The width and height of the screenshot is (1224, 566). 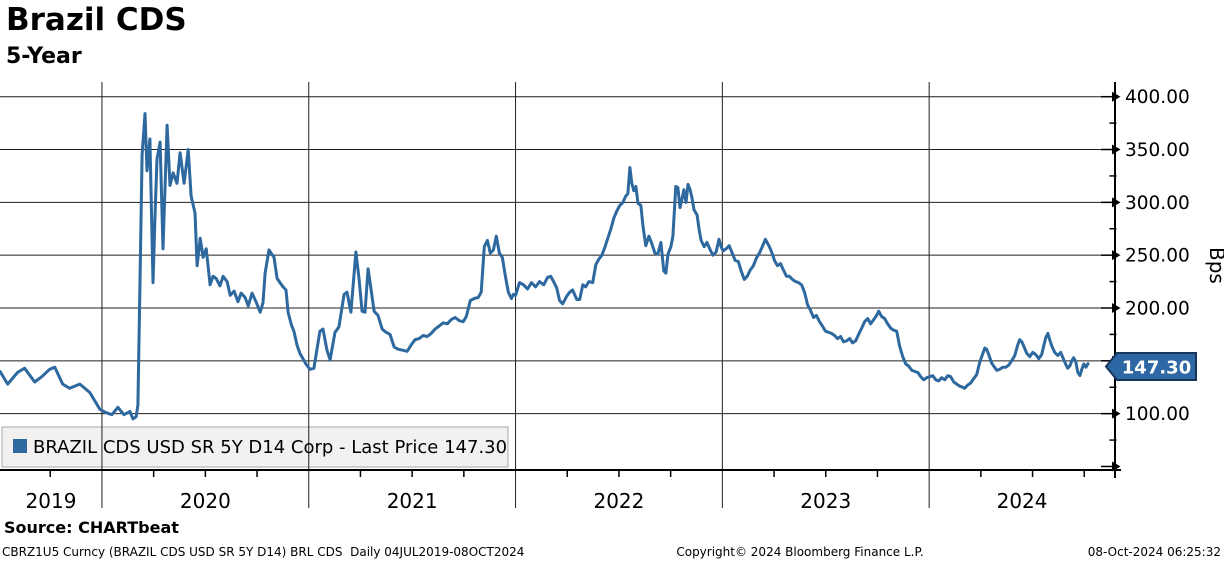 I want to click on legend-box, so click(x=255, y=447).